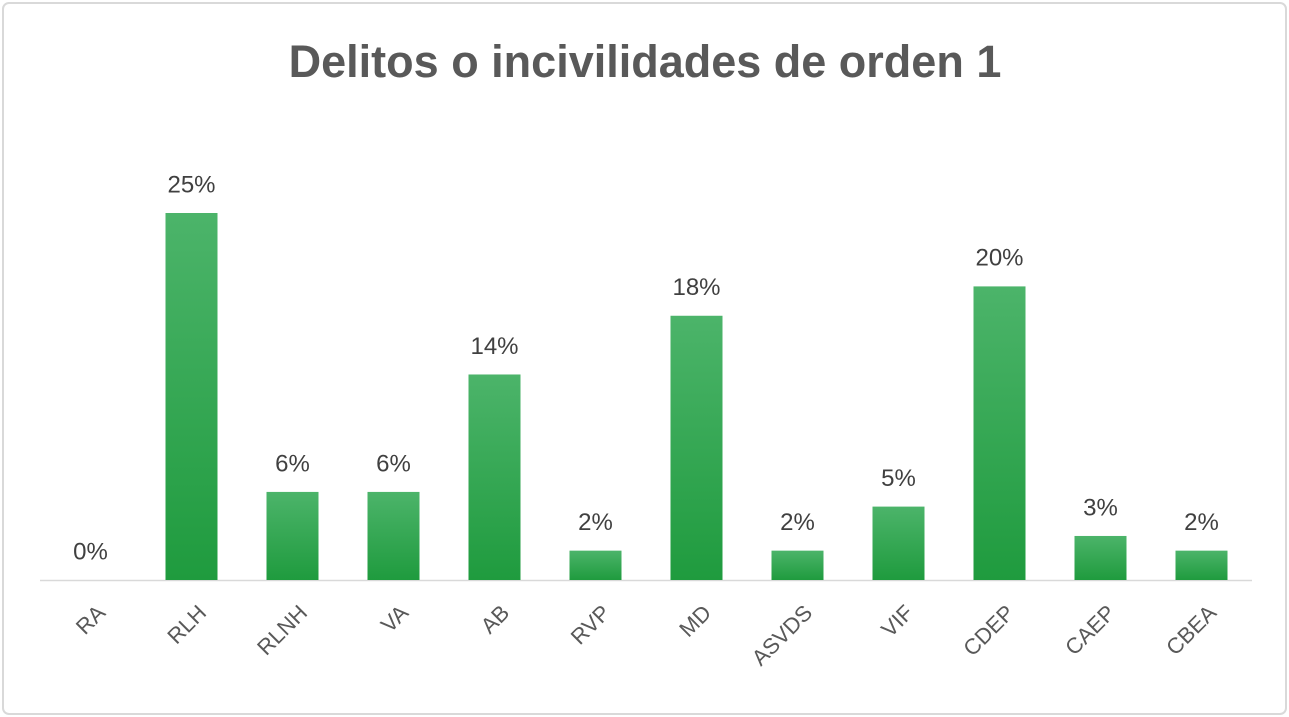  Describe the element at coordinates (494, 346) in the screenshot. I see `data-label: 14%` at that location.